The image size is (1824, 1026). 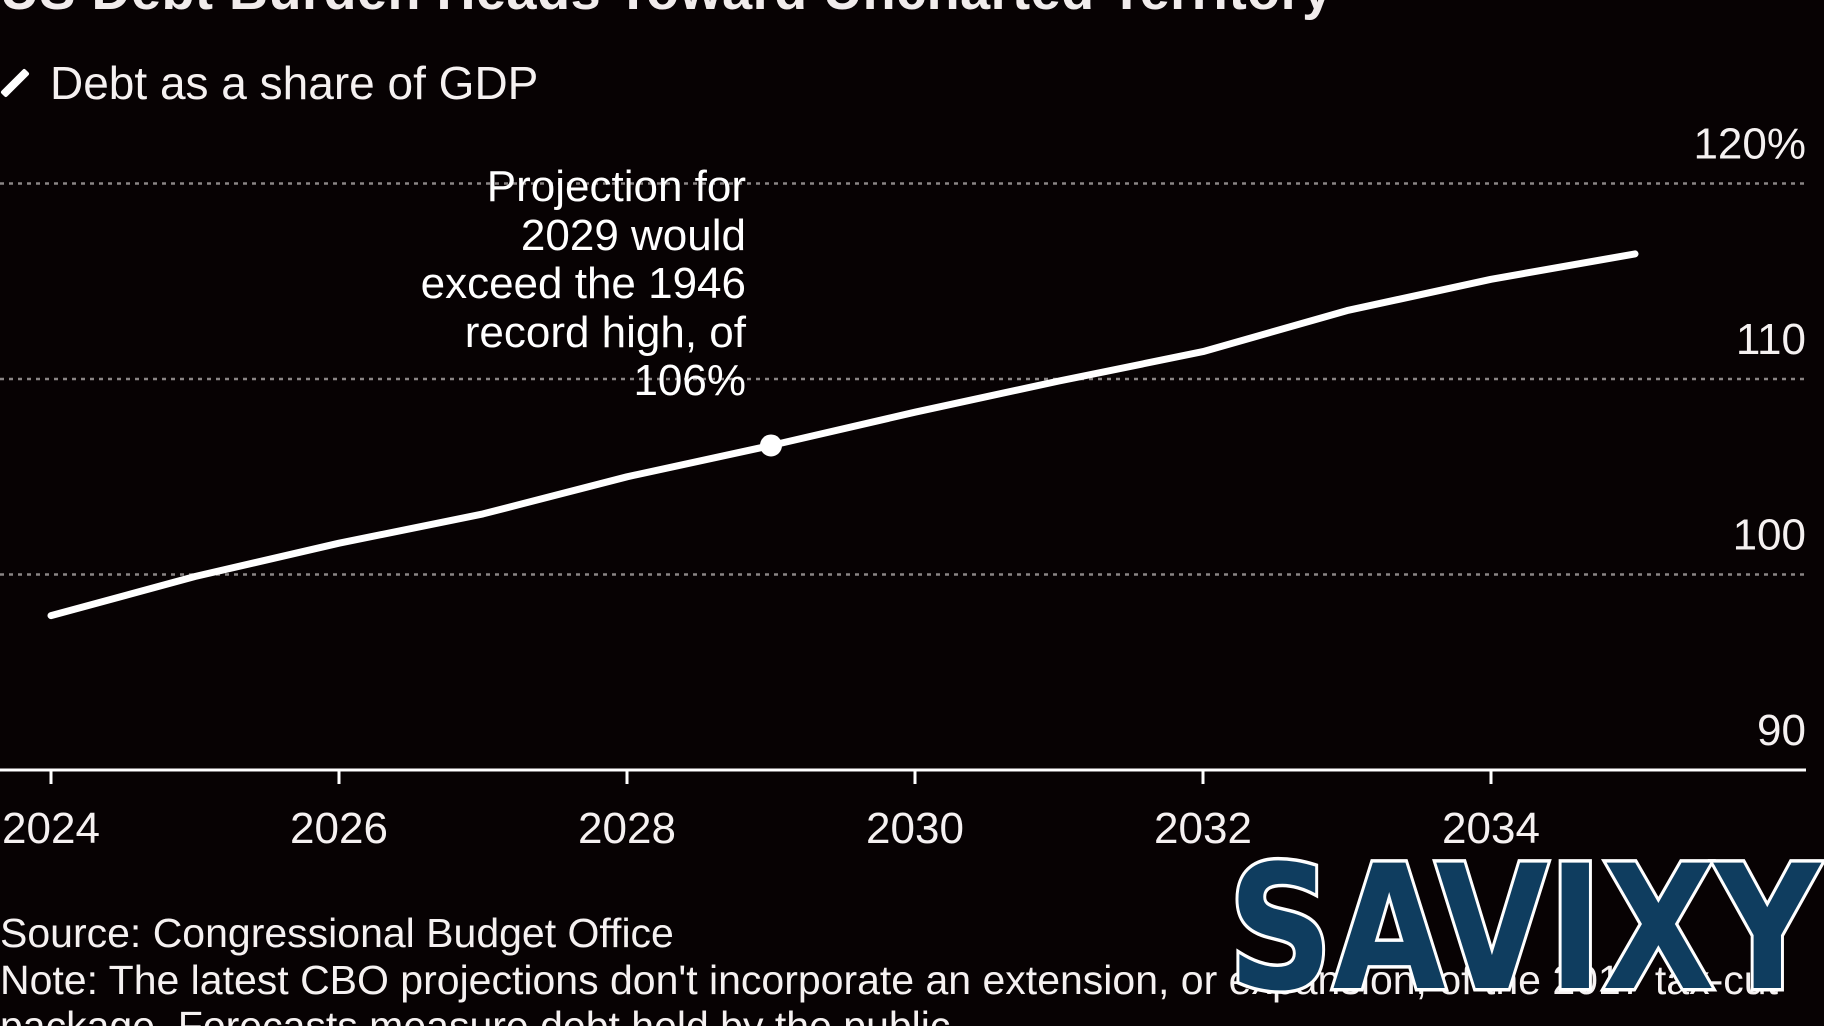 What do you see at coordinates (294, 83) in the screenshot?
I see `legend-label: Debt as a share of GDP` at bounding box center [294, 83].